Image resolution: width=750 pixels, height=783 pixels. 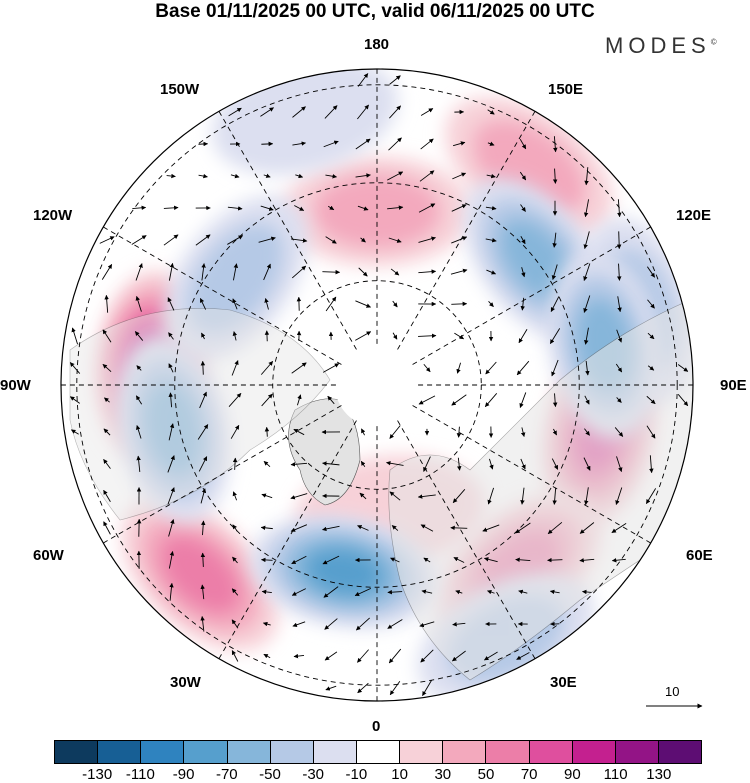 I want to click on north-america-landmass, so click(x=200, y=414).